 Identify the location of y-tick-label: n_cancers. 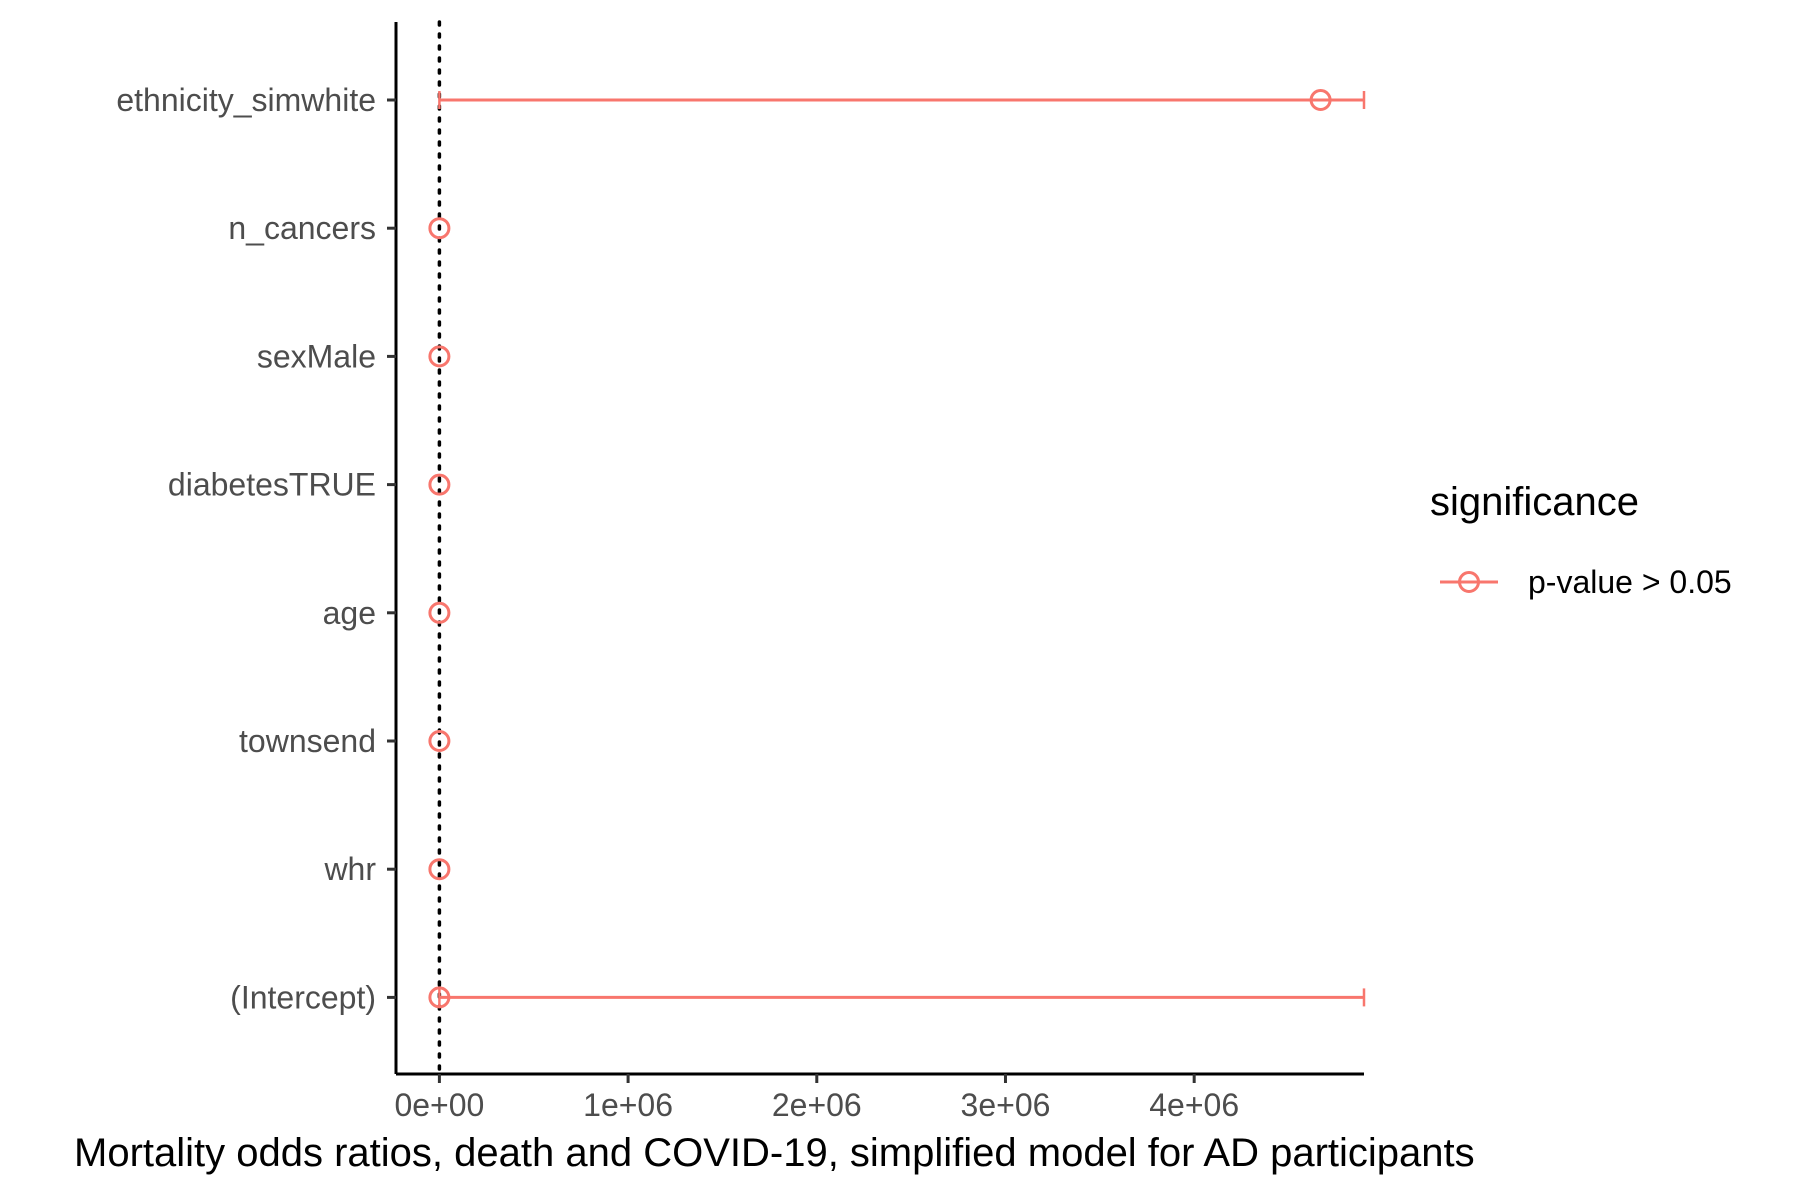
(302, 228).